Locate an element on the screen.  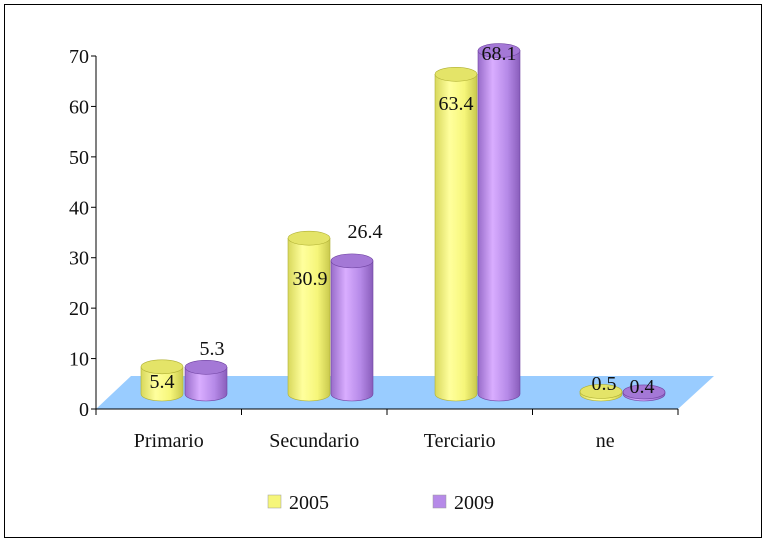
bar-2009-secundario is located at coordinates (352, 327).